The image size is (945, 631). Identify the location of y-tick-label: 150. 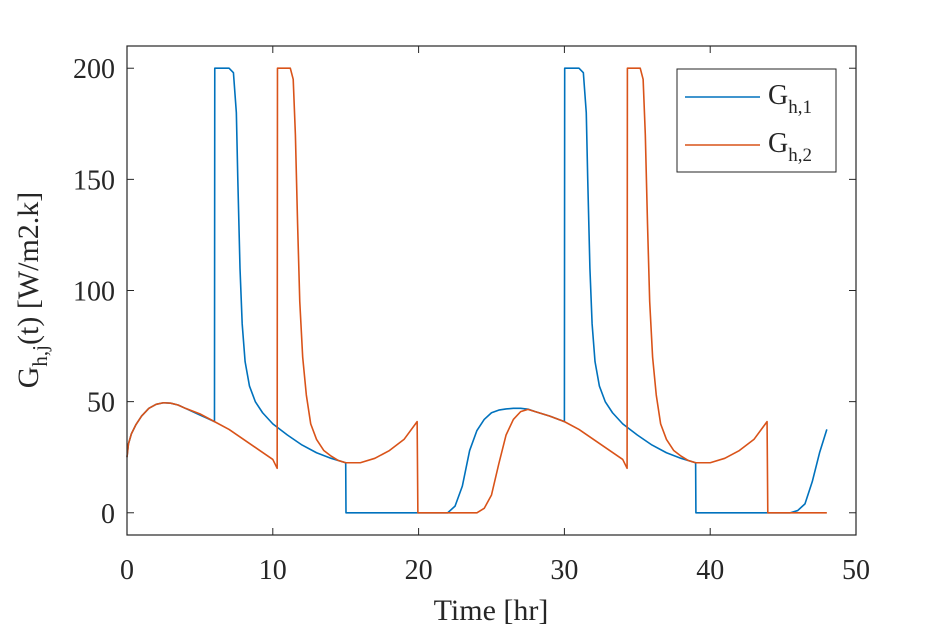
(94, 180).